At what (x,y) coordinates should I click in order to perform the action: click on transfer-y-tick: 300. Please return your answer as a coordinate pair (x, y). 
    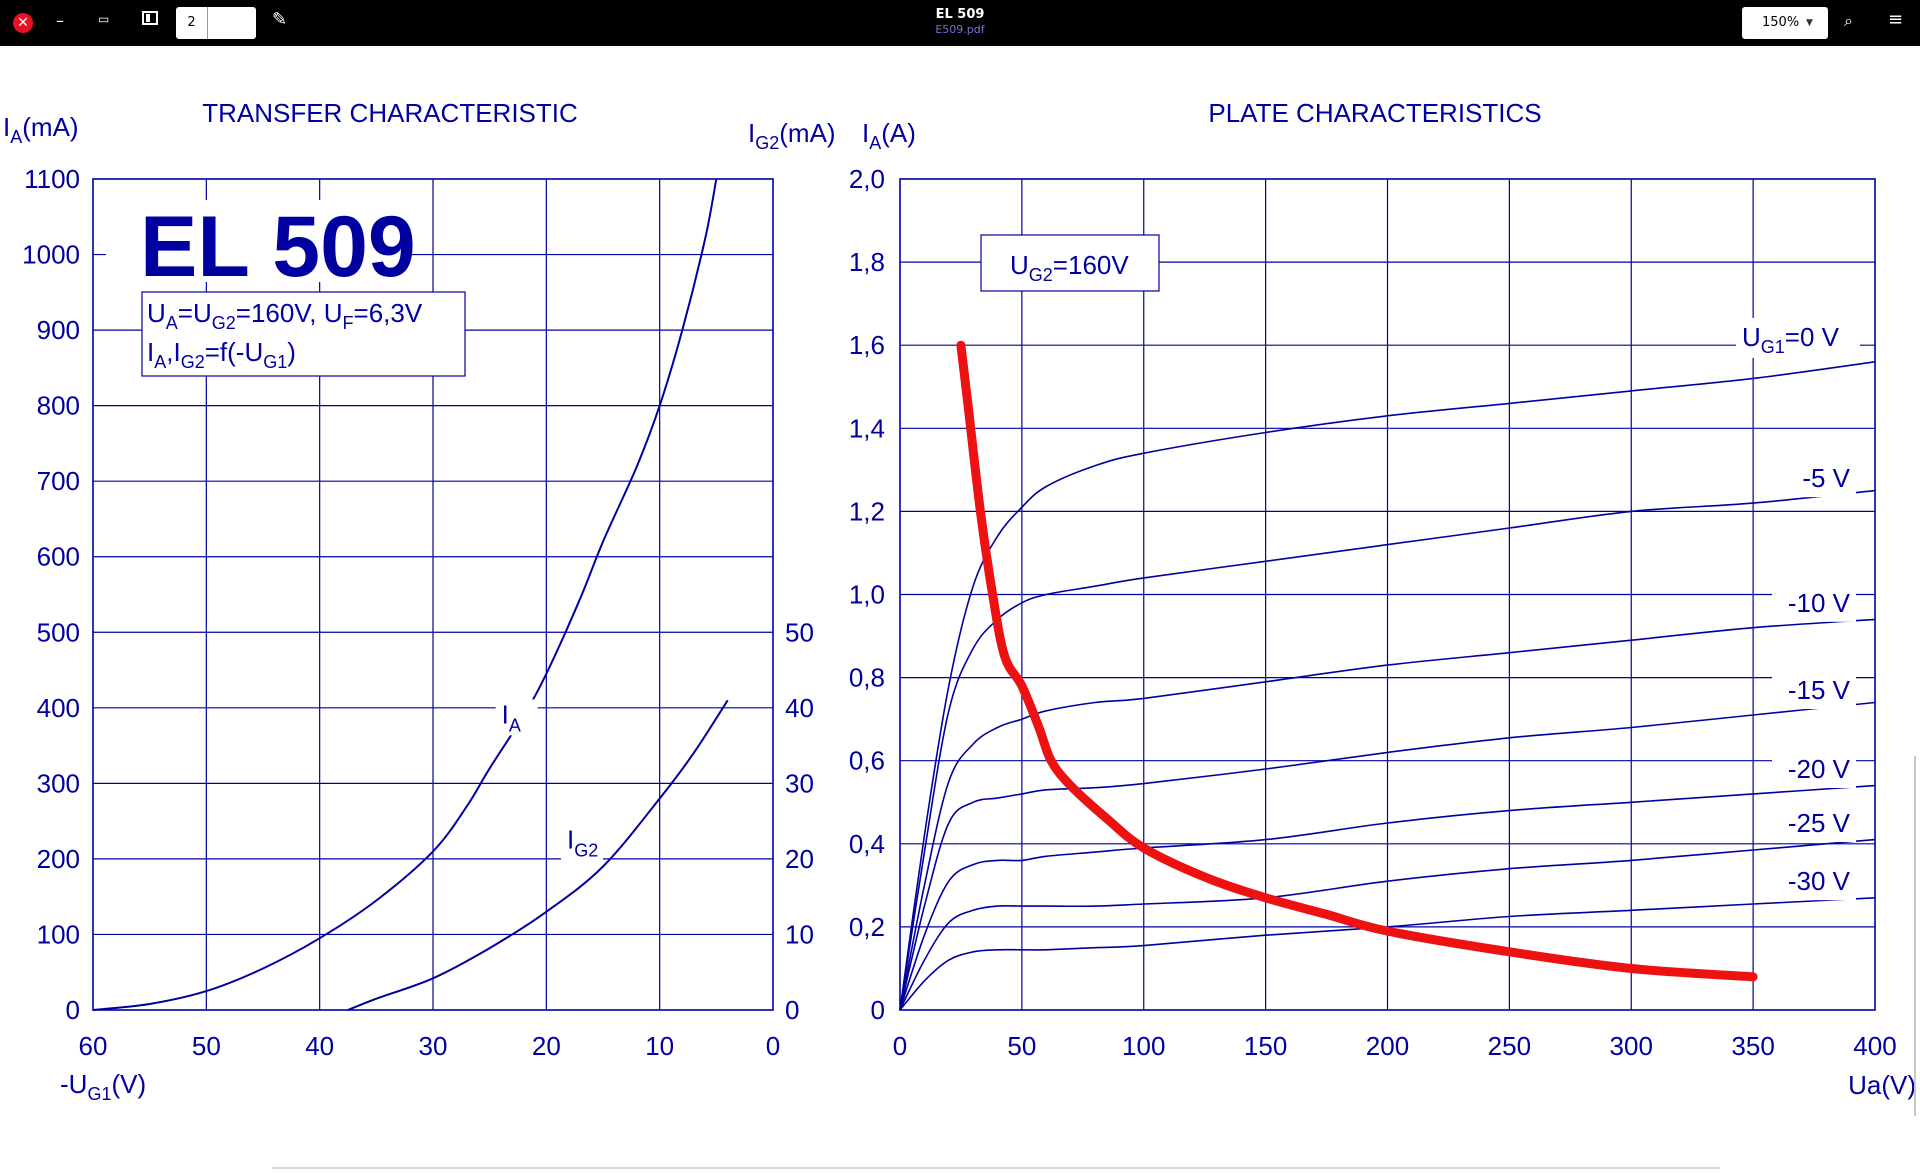
    Looking at the image, I should click on (58, 783).